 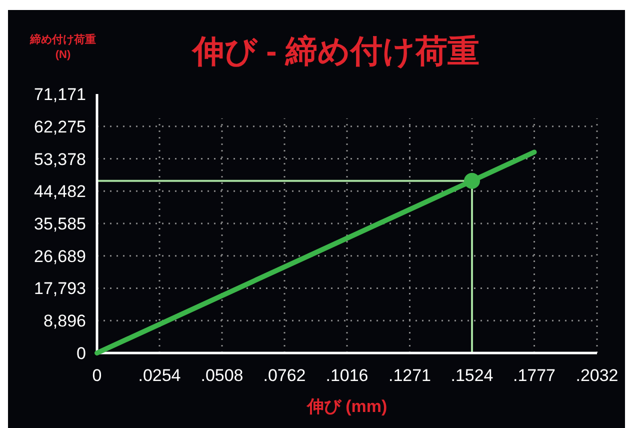 What do you see at coordinates (222, 375) in the screenshot?
I see `x-tick-label: .0508` at bounding box center [222, 375].